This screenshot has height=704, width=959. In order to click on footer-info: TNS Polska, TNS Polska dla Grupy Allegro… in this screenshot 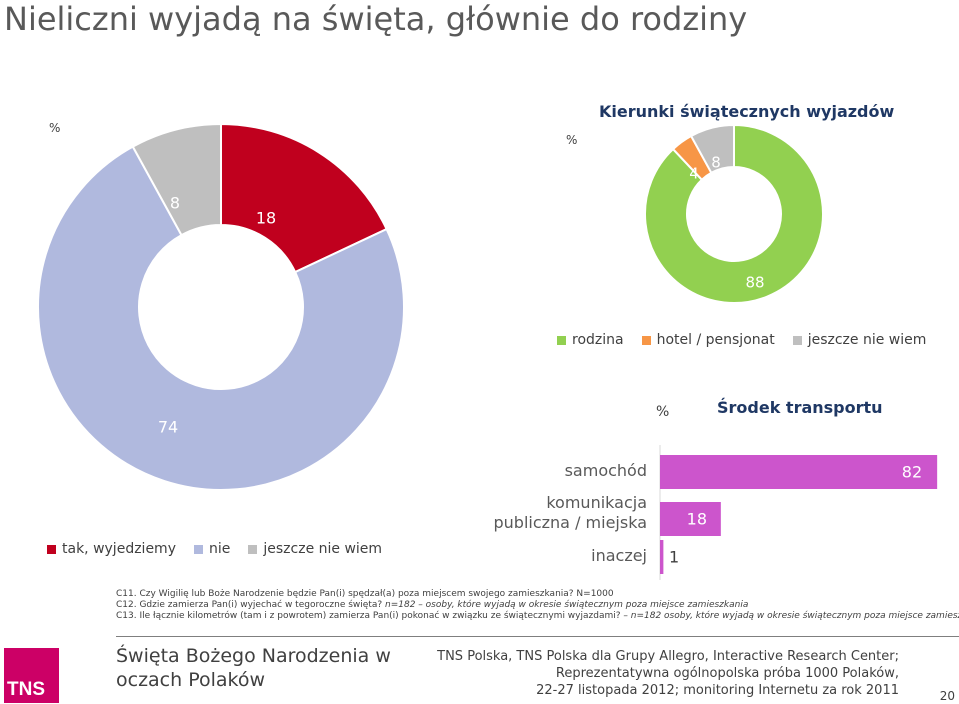, I will do `click(668, 673)`.